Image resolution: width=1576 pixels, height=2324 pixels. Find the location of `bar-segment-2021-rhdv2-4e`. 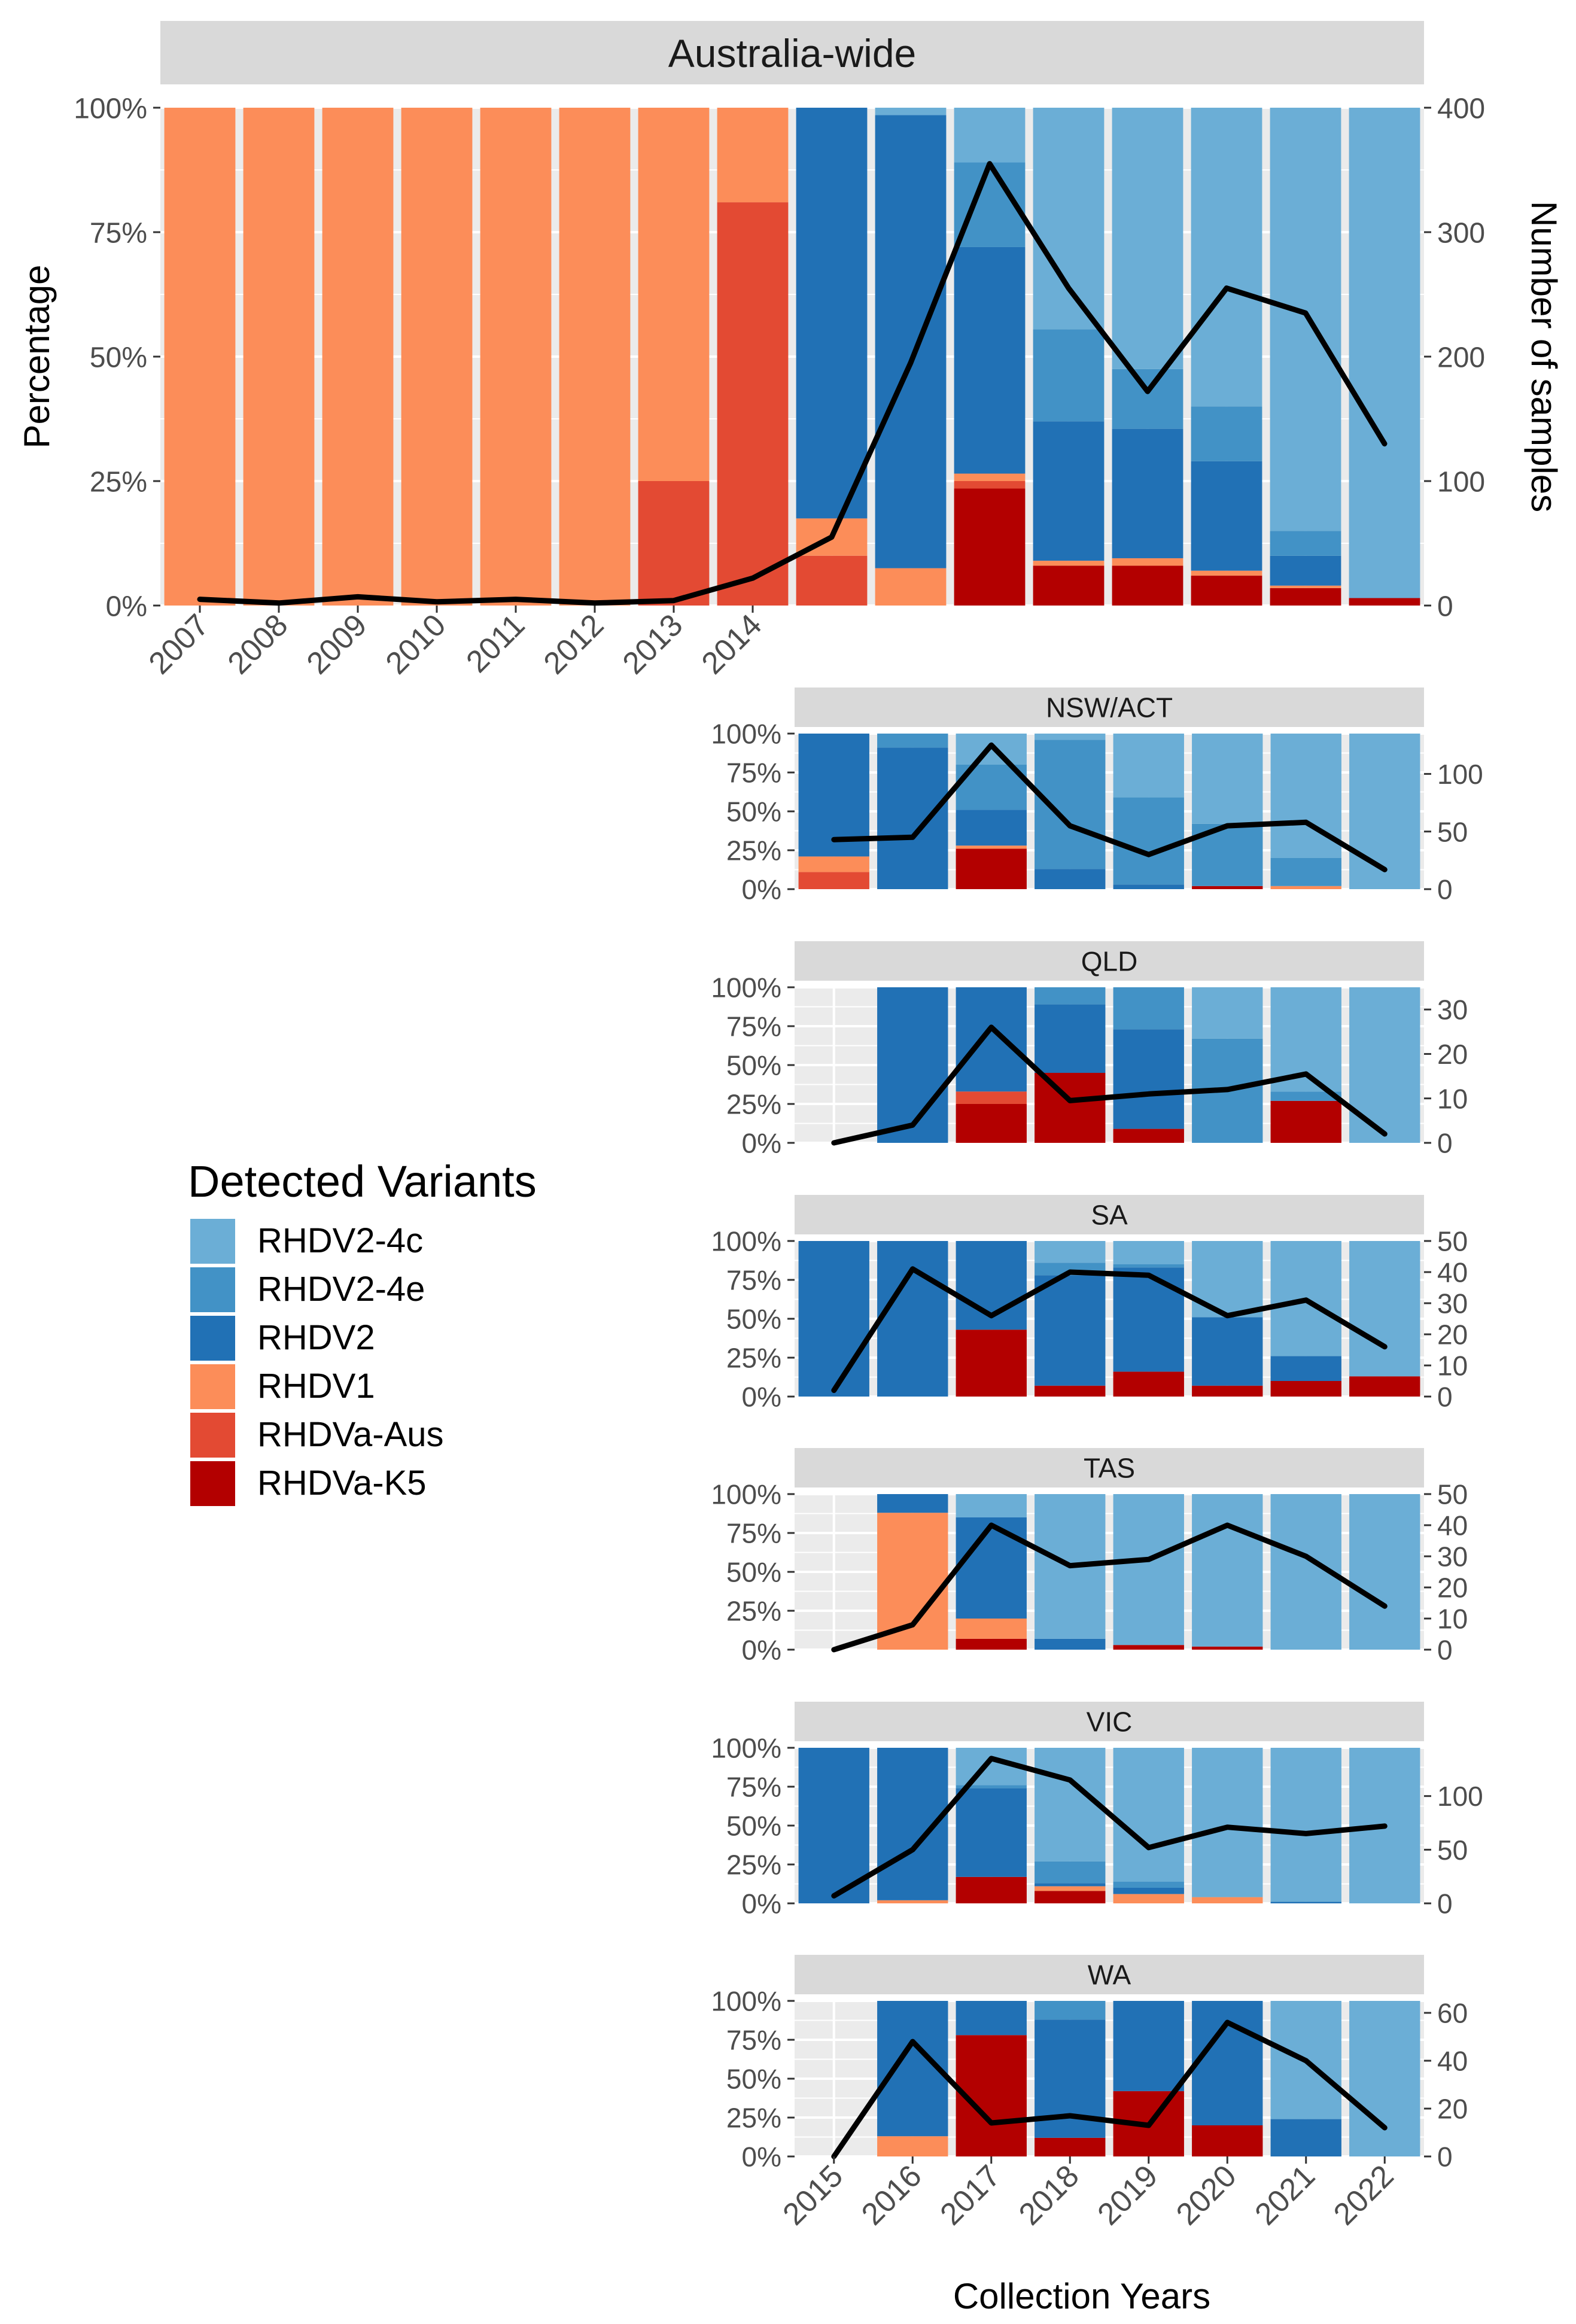

bar-segment-2021-rhdv2-4e is located at coordinates (1306, 872).